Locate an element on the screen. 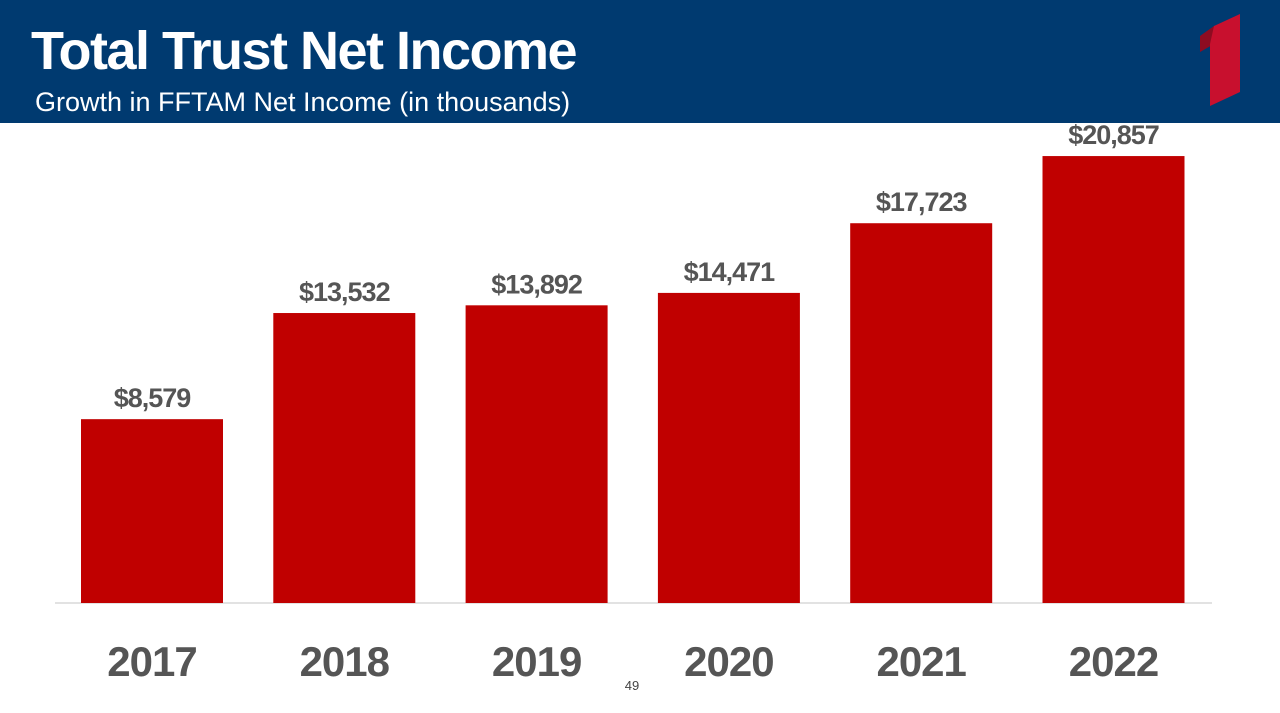 The width and height of the screenshot is (1280, 713). data-label-2021: $17,723 is located at coordinates (922, 202).